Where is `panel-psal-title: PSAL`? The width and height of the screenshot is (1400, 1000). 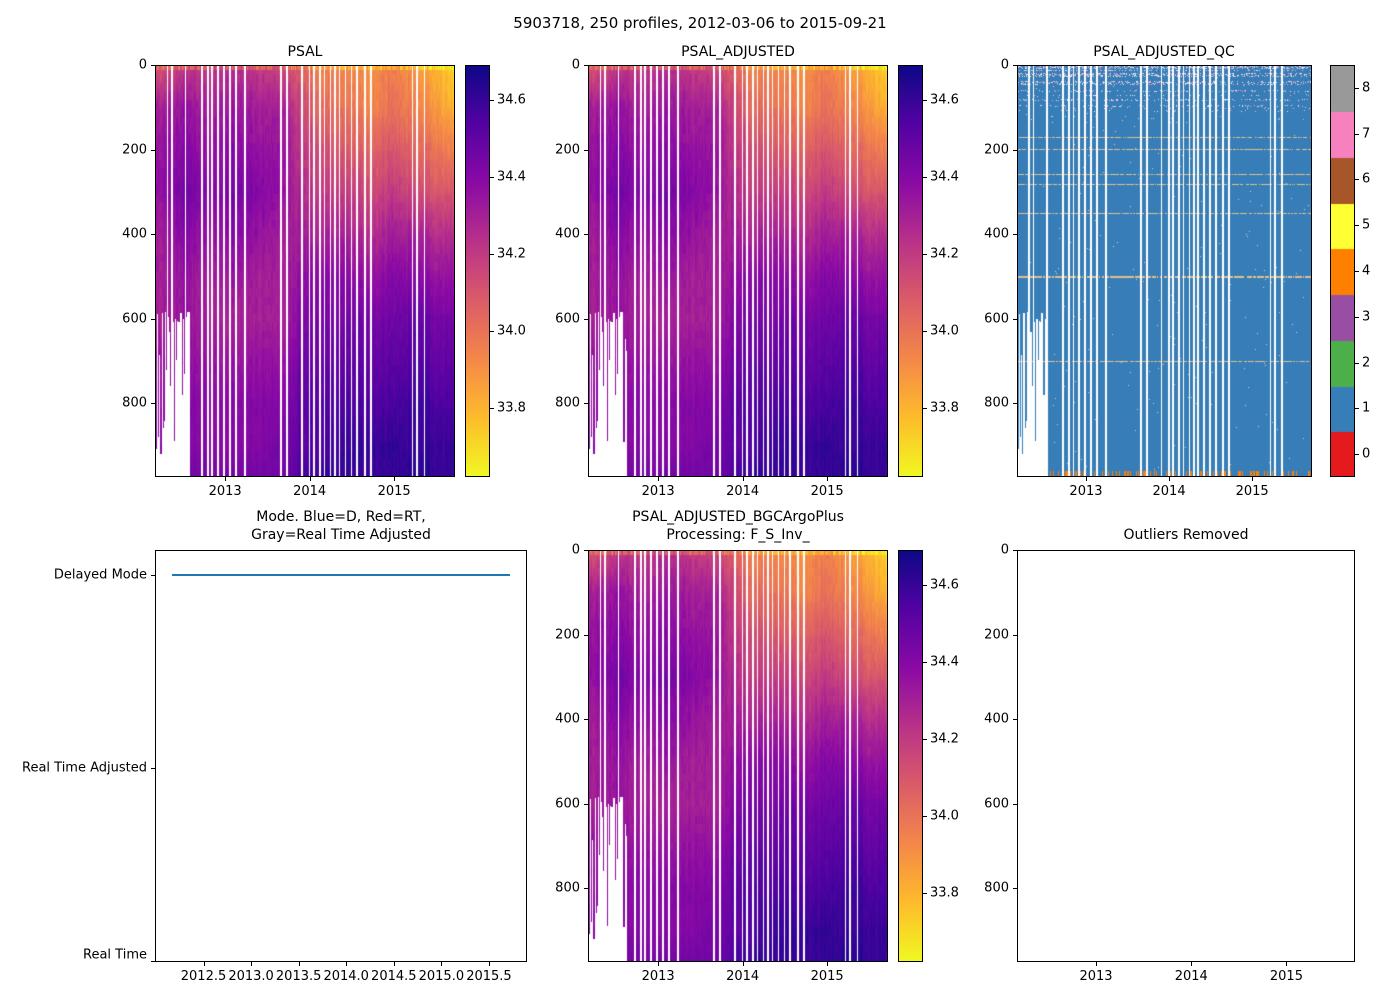
panel-psal-title: PSAL is located at coordinates (305, 52).